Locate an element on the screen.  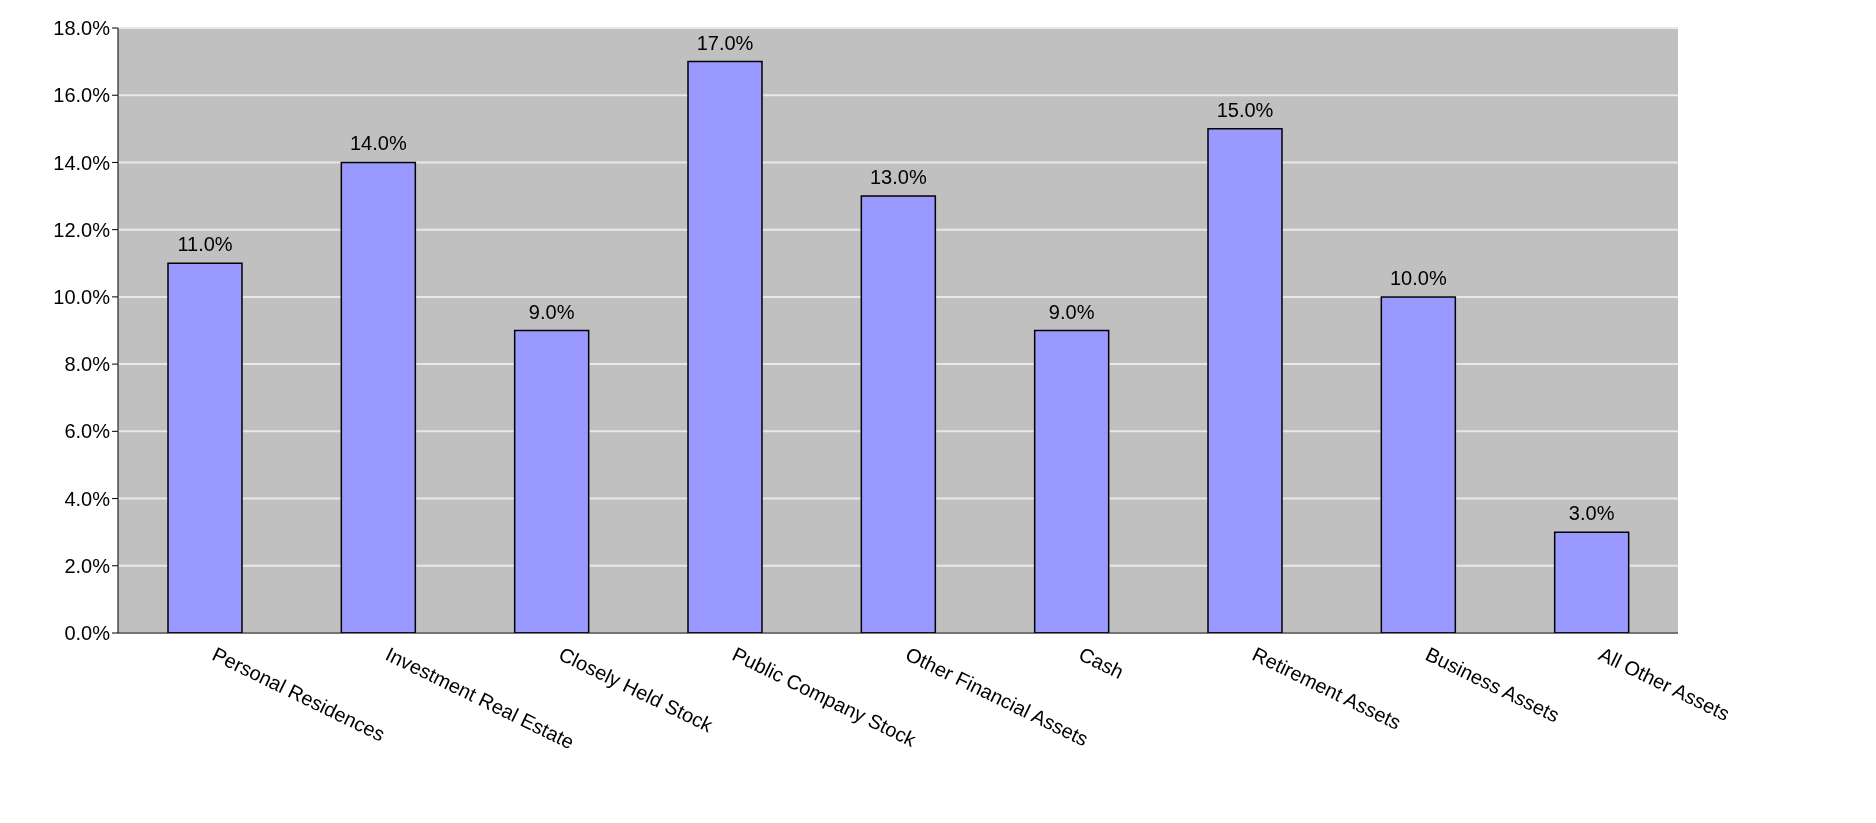
y-tick-label: 0.0% is located at coordinates (87, 633).